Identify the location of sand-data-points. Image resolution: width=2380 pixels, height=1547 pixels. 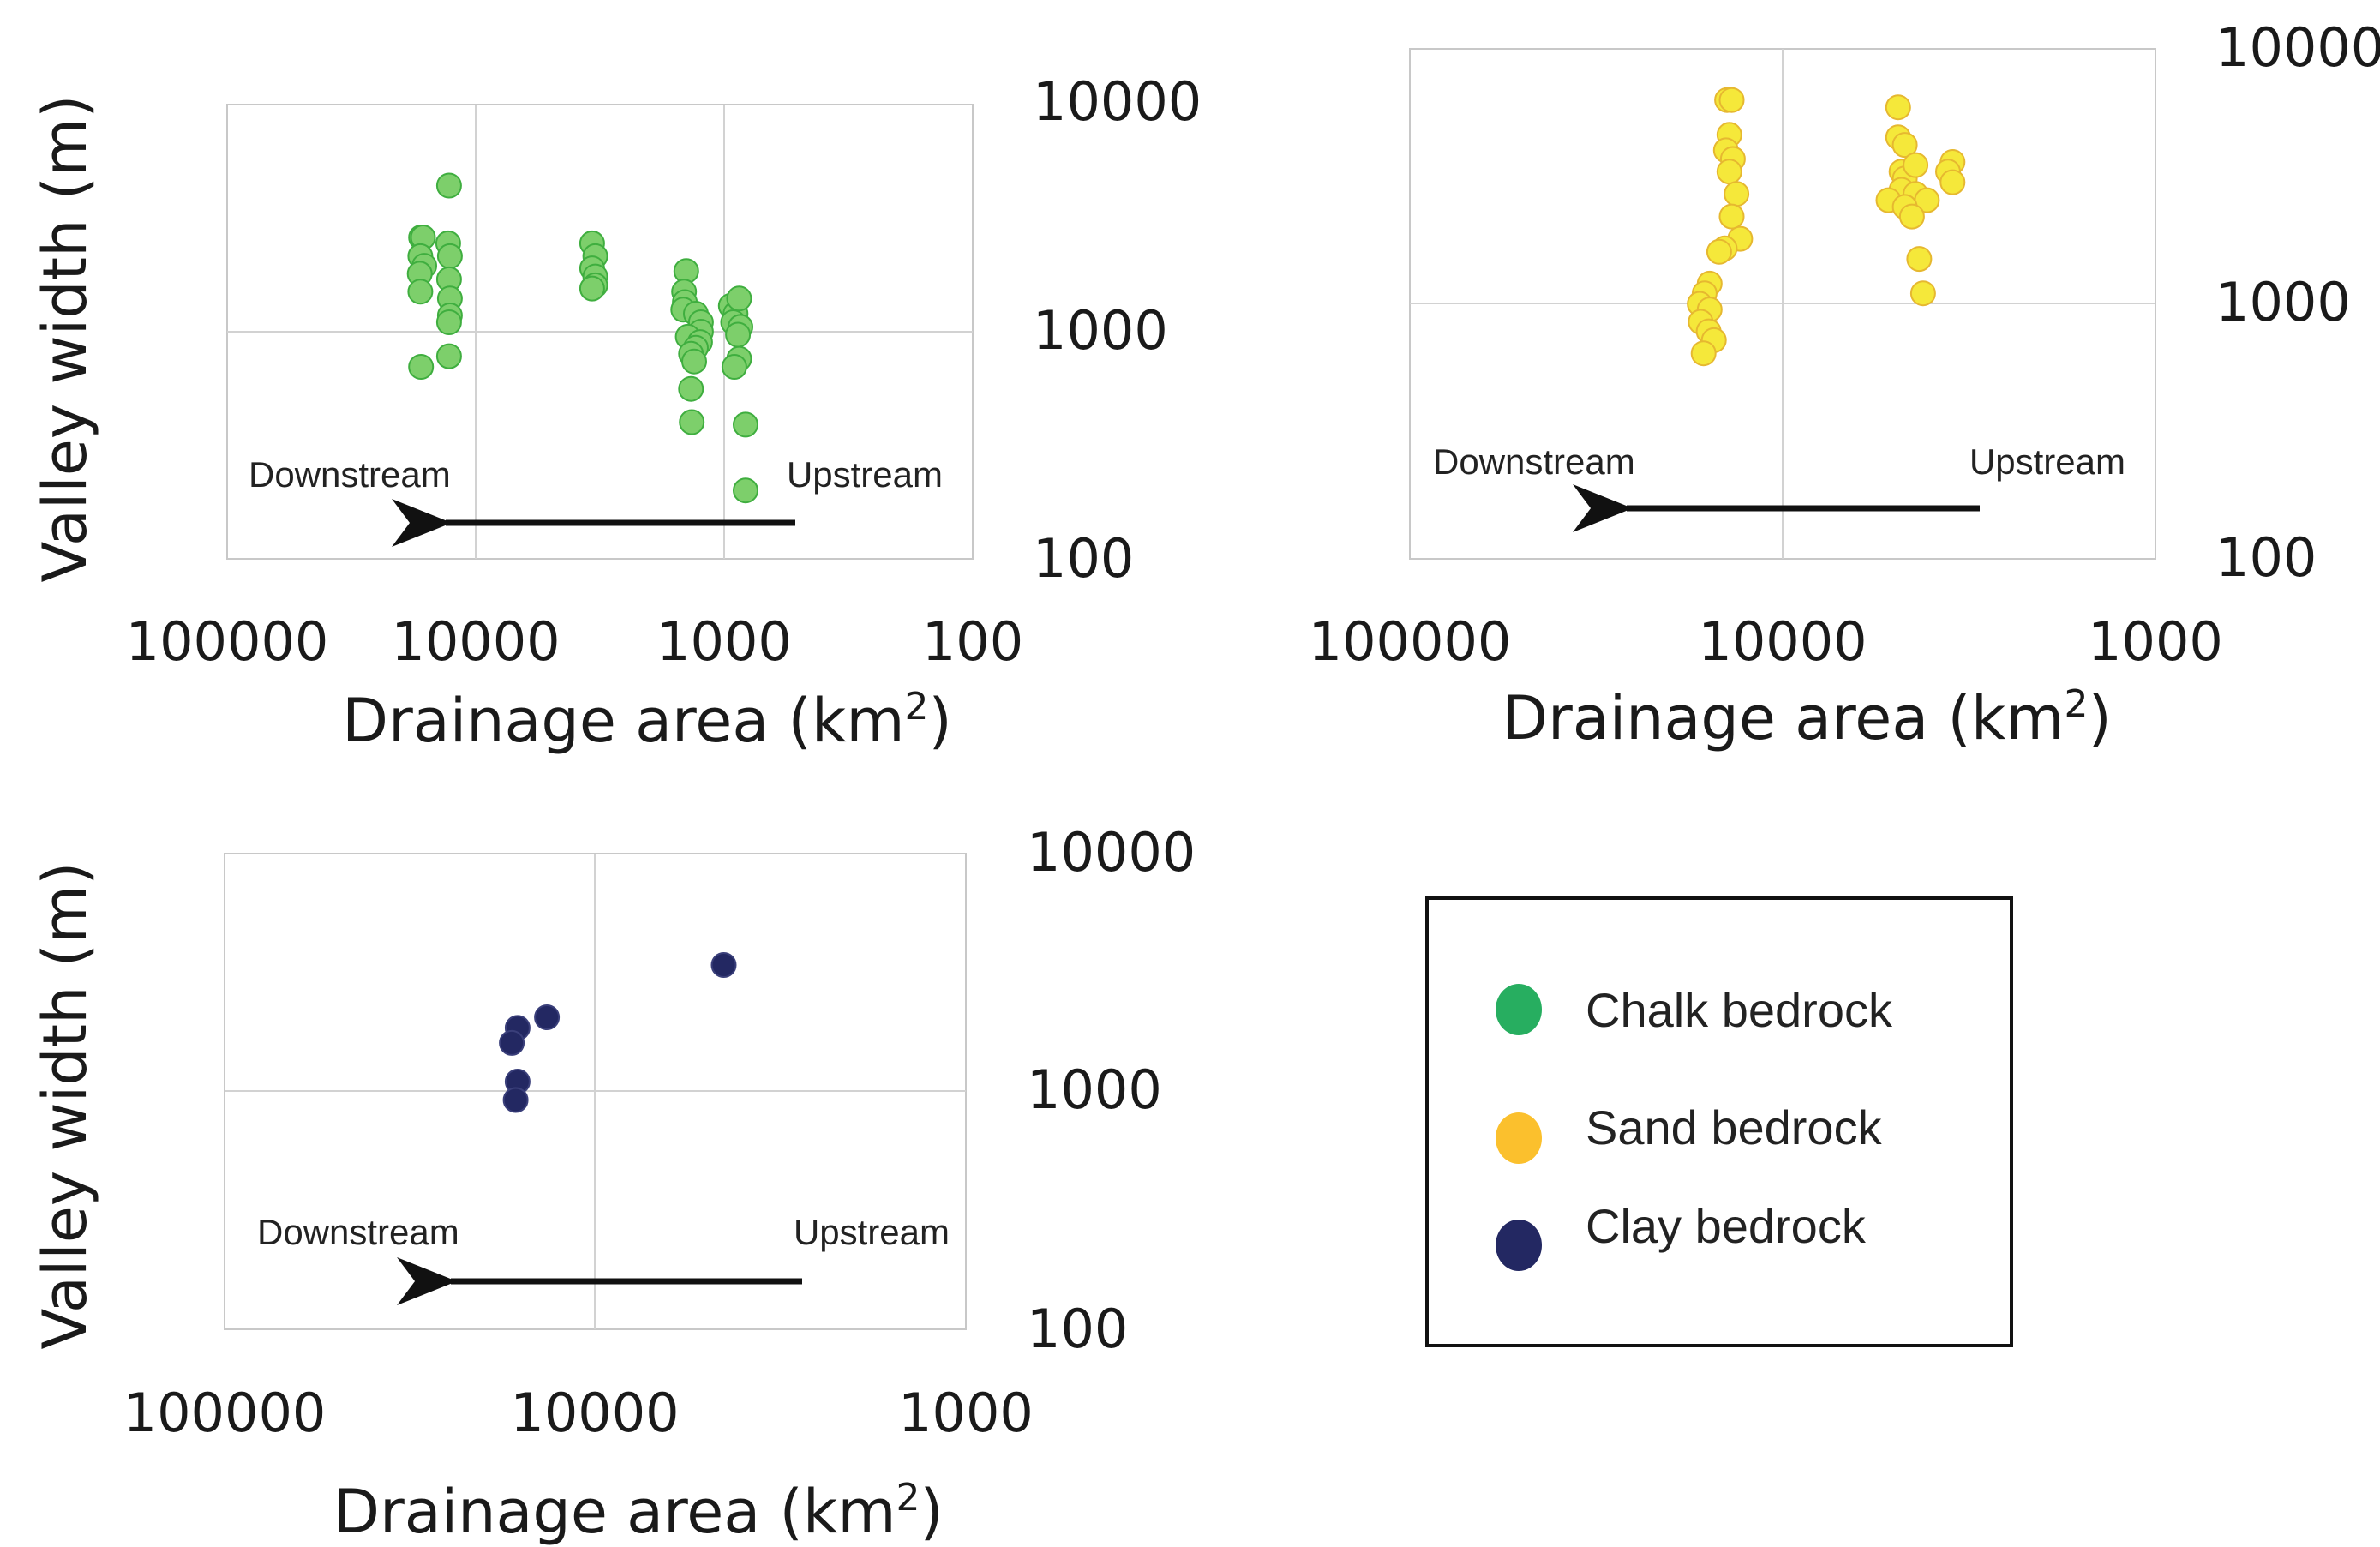
(1826, 227).